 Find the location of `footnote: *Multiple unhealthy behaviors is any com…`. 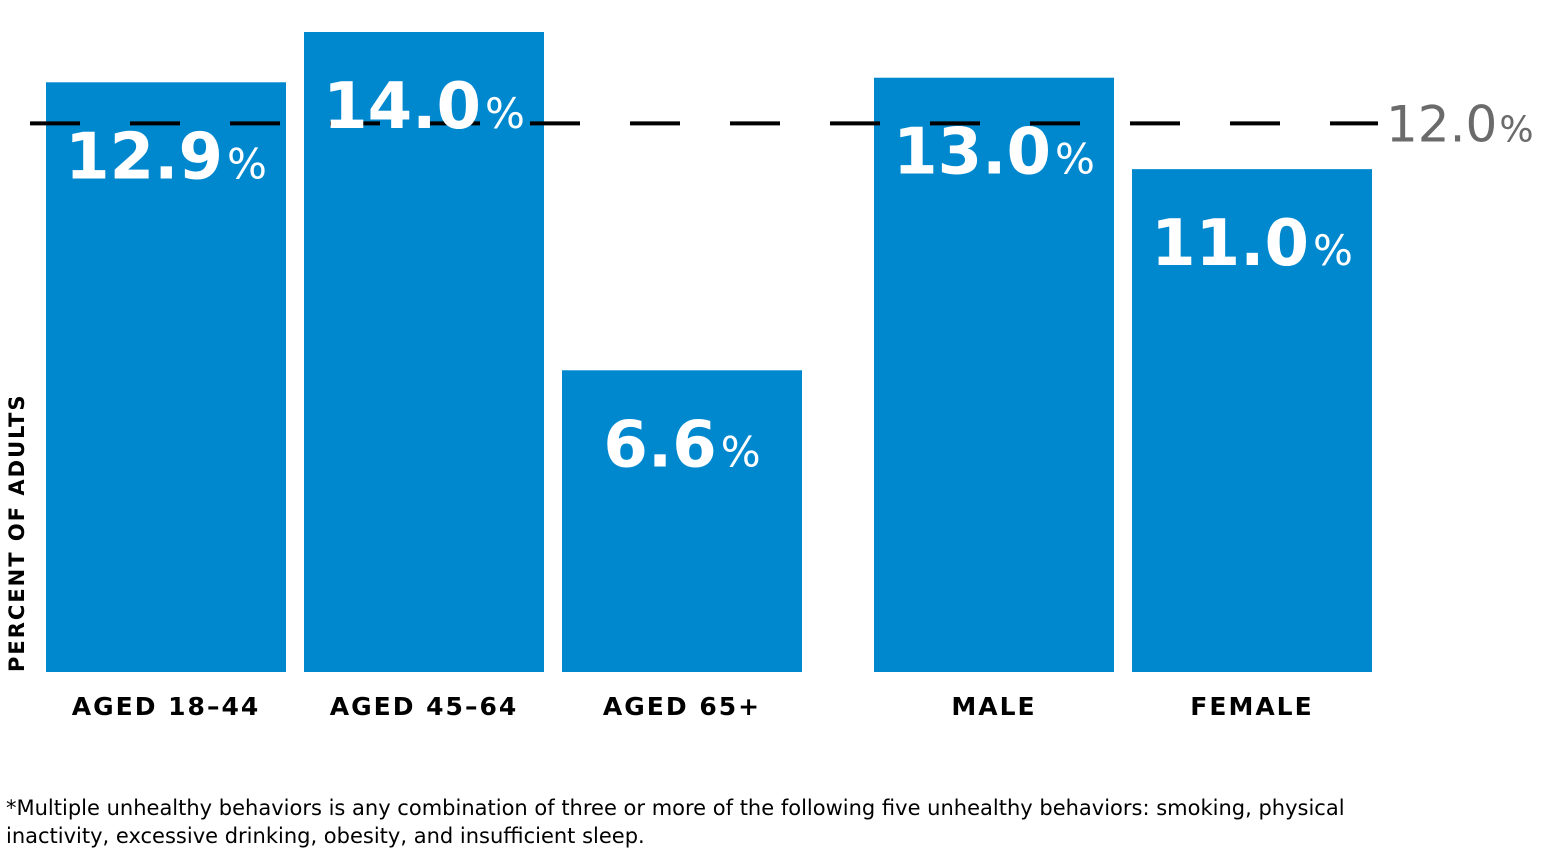

footnote: *Multiple unhealthy behaviors is any com… is located at coordinates (675, 822).